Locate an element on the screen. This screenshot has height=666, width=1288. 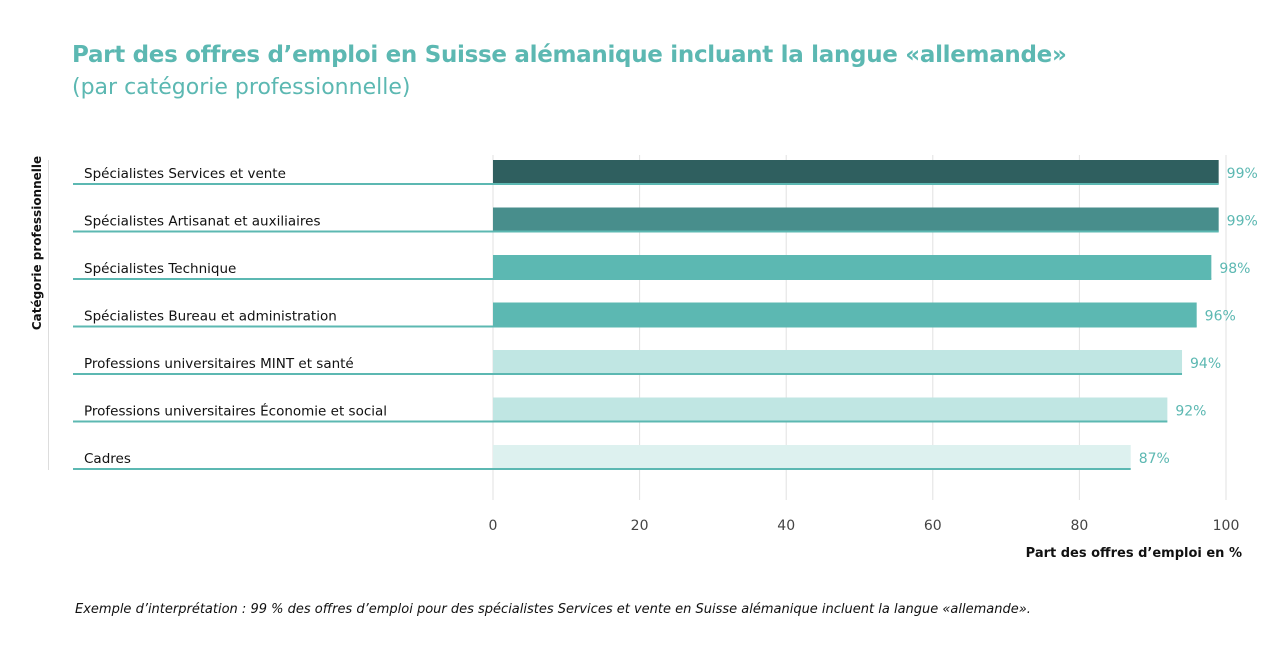
category-label: Cadres is located at coordinates (107, 459).